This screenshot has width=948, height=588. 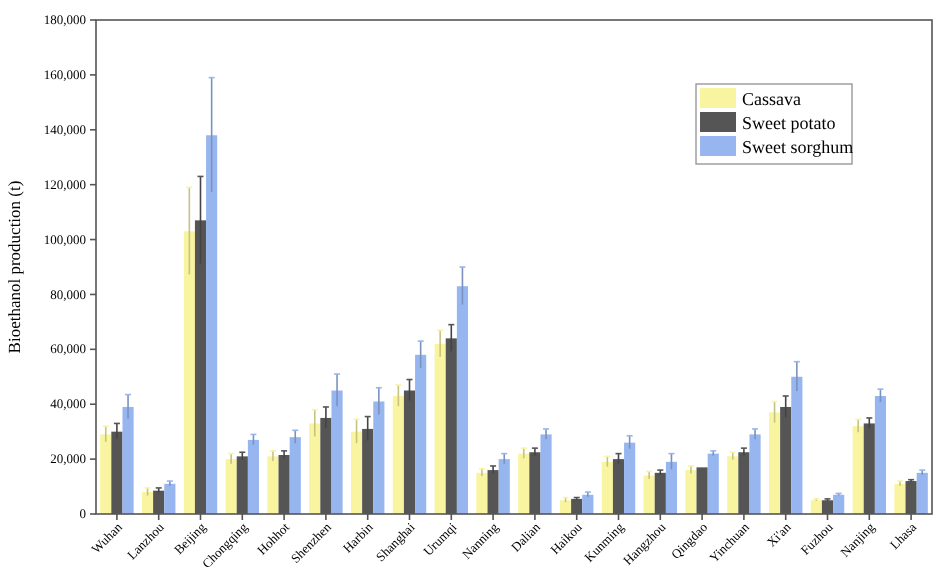 What do you see at coordinates (798, 147) in the screenshot?
I see `legend-label: Sweet sorghum` at bounding box center [798, 147].